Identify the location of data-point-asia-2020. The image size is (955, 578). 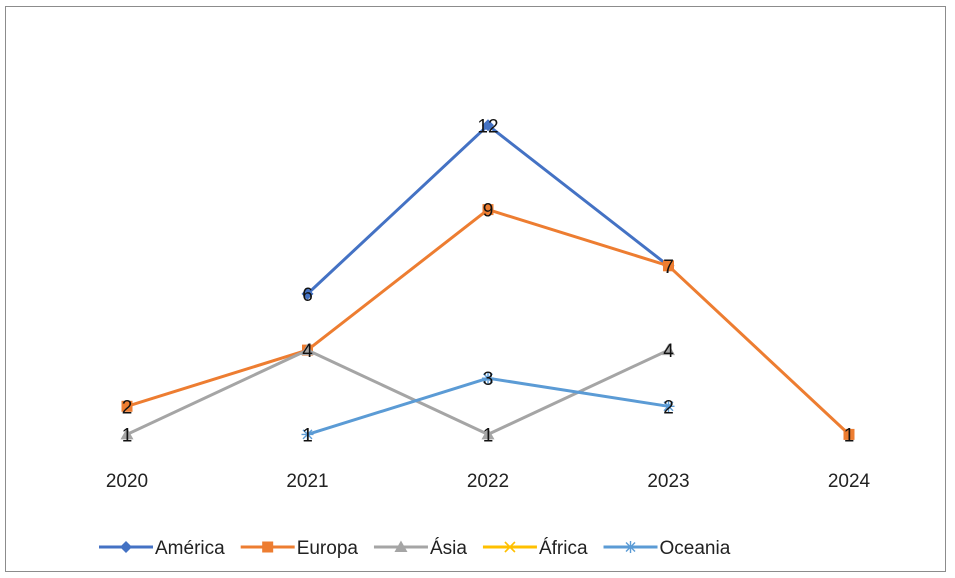
(127, 433).